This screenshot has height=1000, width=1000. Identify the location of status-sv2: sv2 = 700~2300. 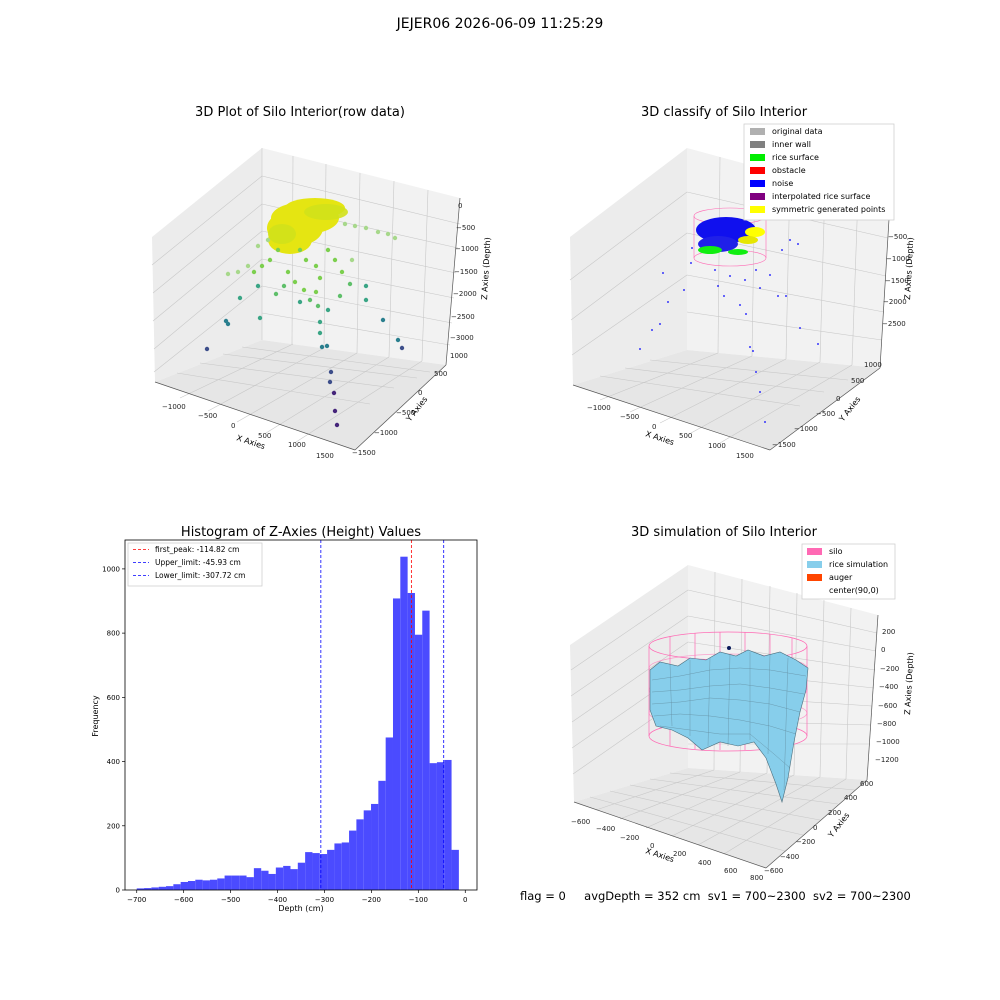
(861, 896).